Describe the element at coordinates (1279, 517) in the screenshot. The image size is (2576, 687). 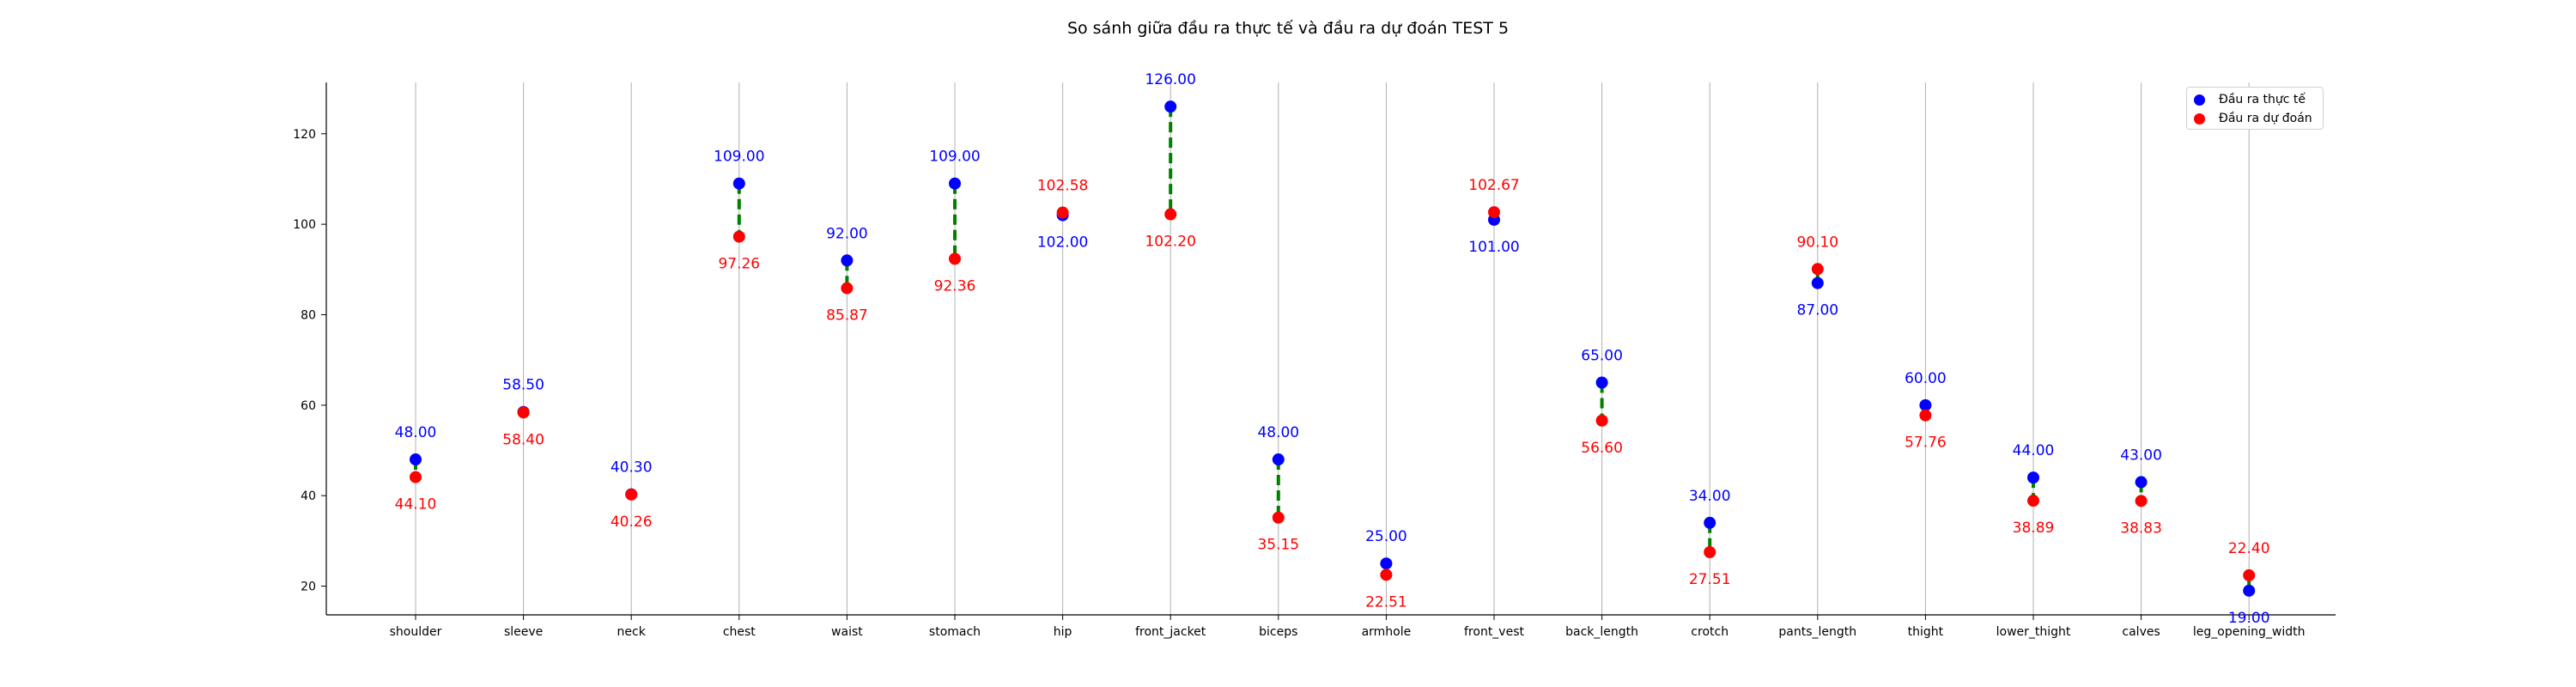
I see `predicted-point-biceps` at that location.